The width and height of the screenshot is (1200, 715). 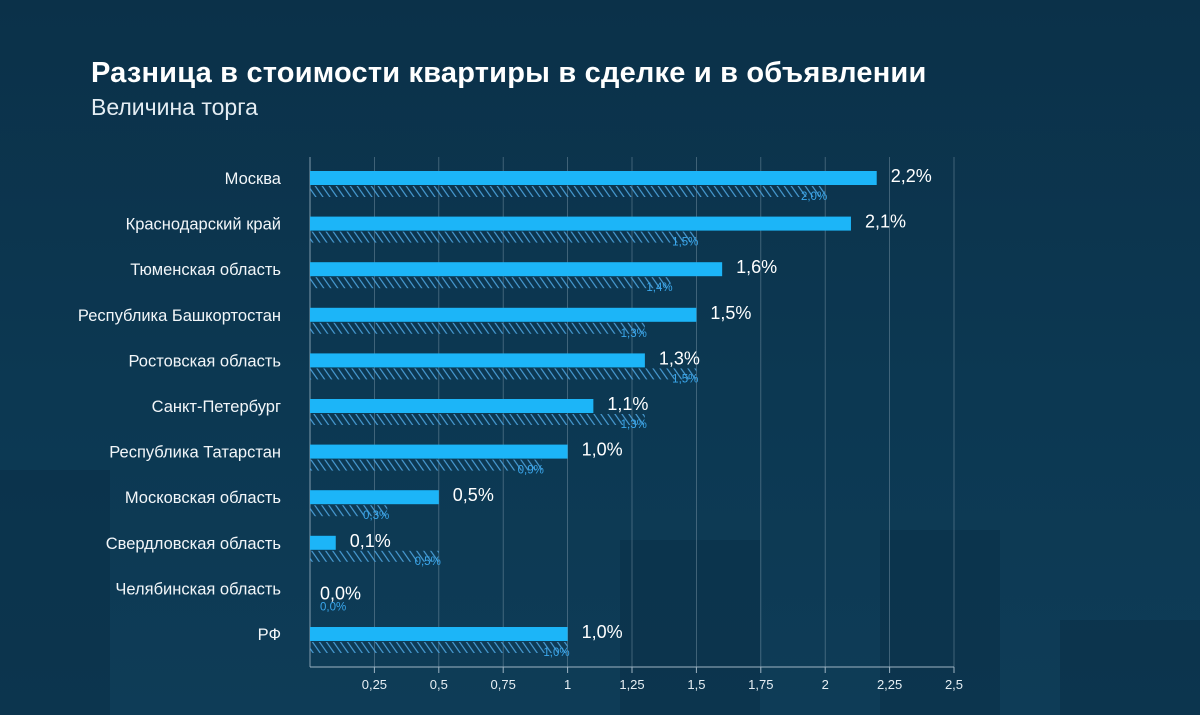 I want to click on value-label: 0,1%, so click(x=370, y=541).